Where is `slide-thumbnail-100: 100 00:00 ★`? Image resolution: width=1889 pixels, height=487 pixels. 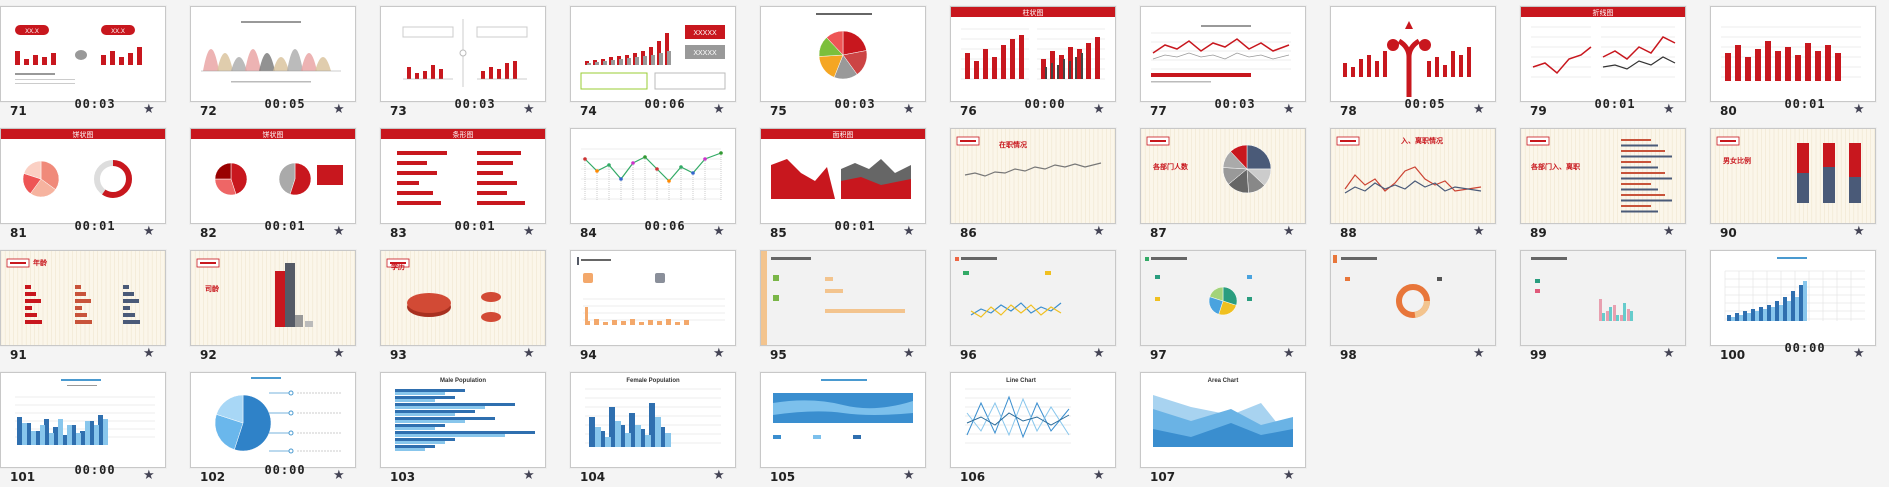 slide-thumbnail-100: 100 00:00 ★ is located at coordinates (1799, 304).